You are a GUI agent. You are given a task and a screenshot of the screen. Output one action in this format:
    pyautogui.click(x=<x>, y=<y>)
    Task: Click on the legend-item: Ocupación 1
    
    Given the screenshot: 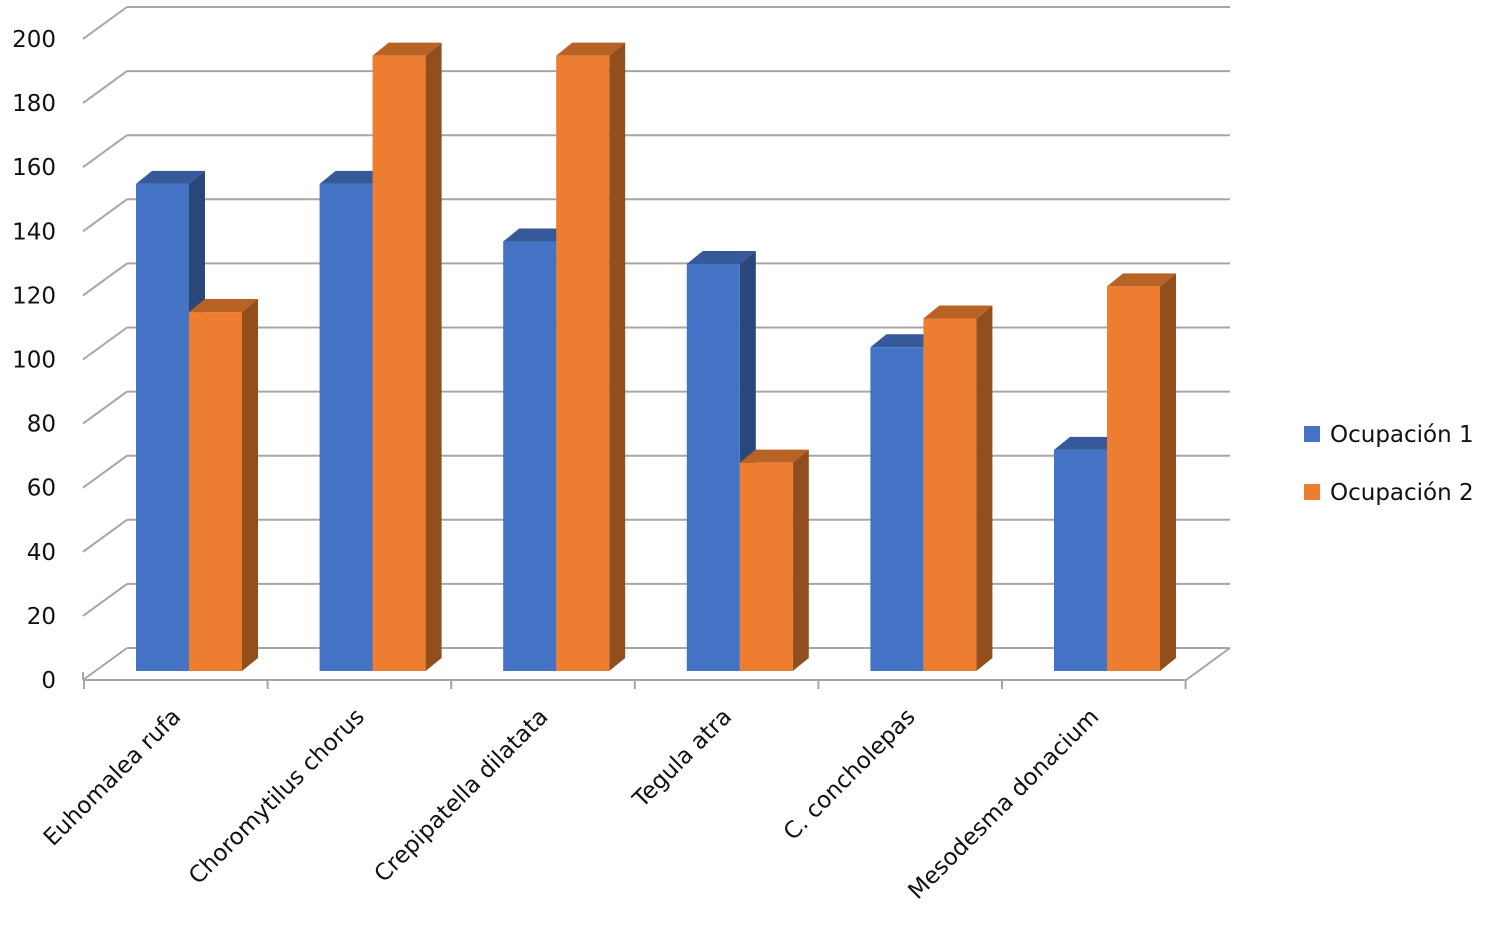 What is the action you would take?
    pyautogui.click(x=1389, y=435)
    